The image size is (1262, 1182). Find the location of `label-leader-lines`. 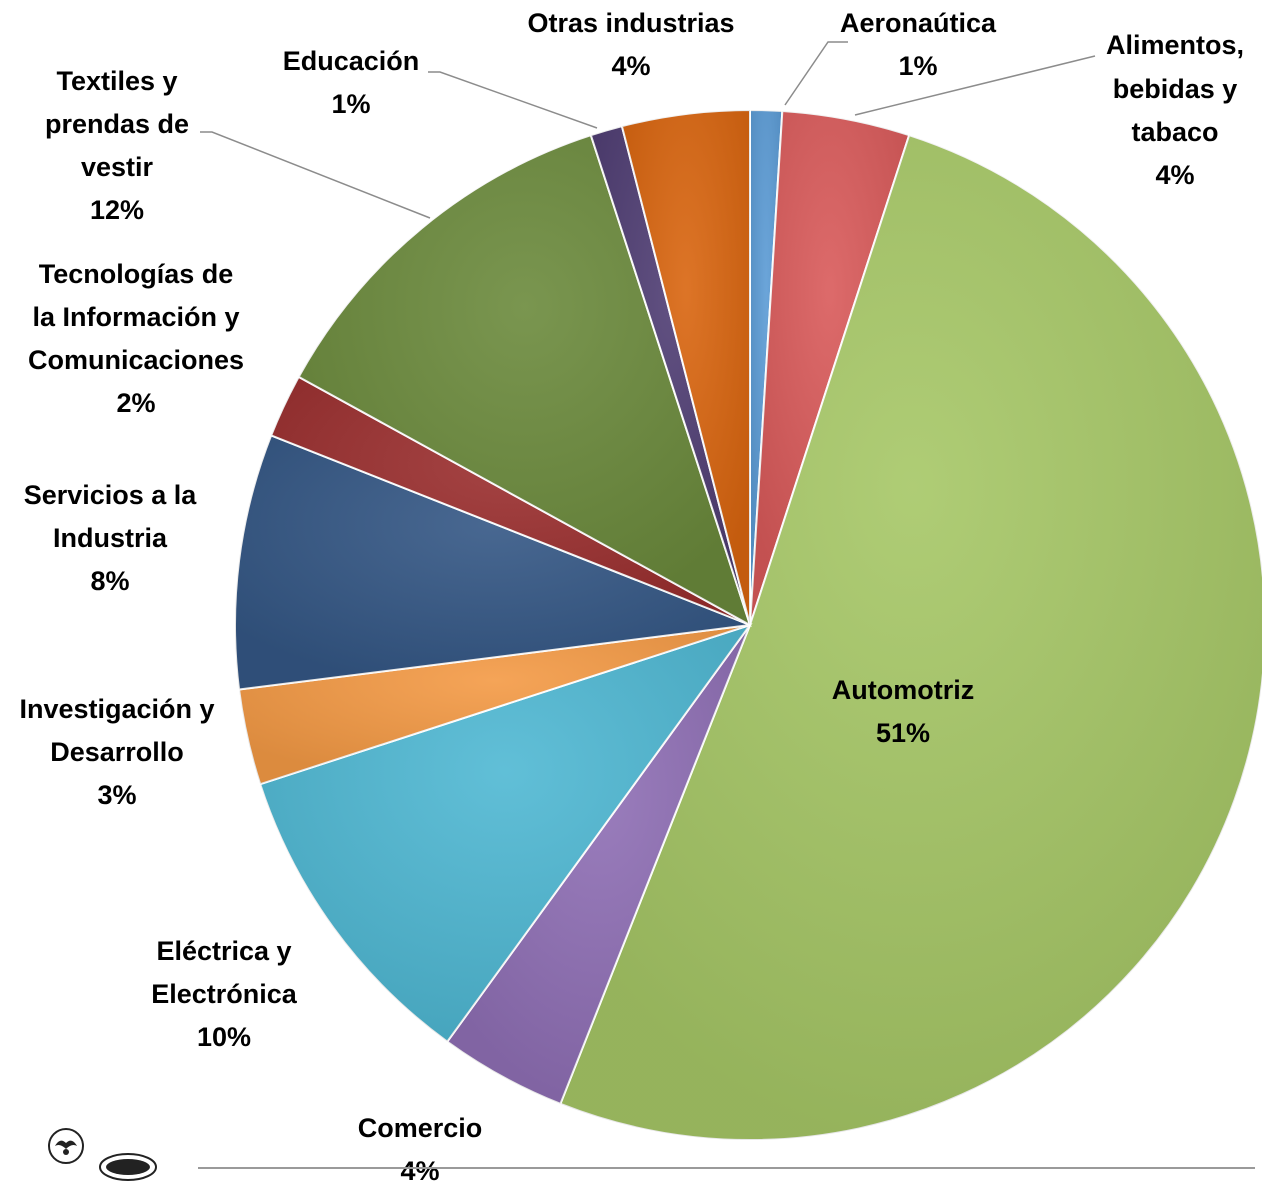

label-leader-lines is located at coordinates (648, 130).